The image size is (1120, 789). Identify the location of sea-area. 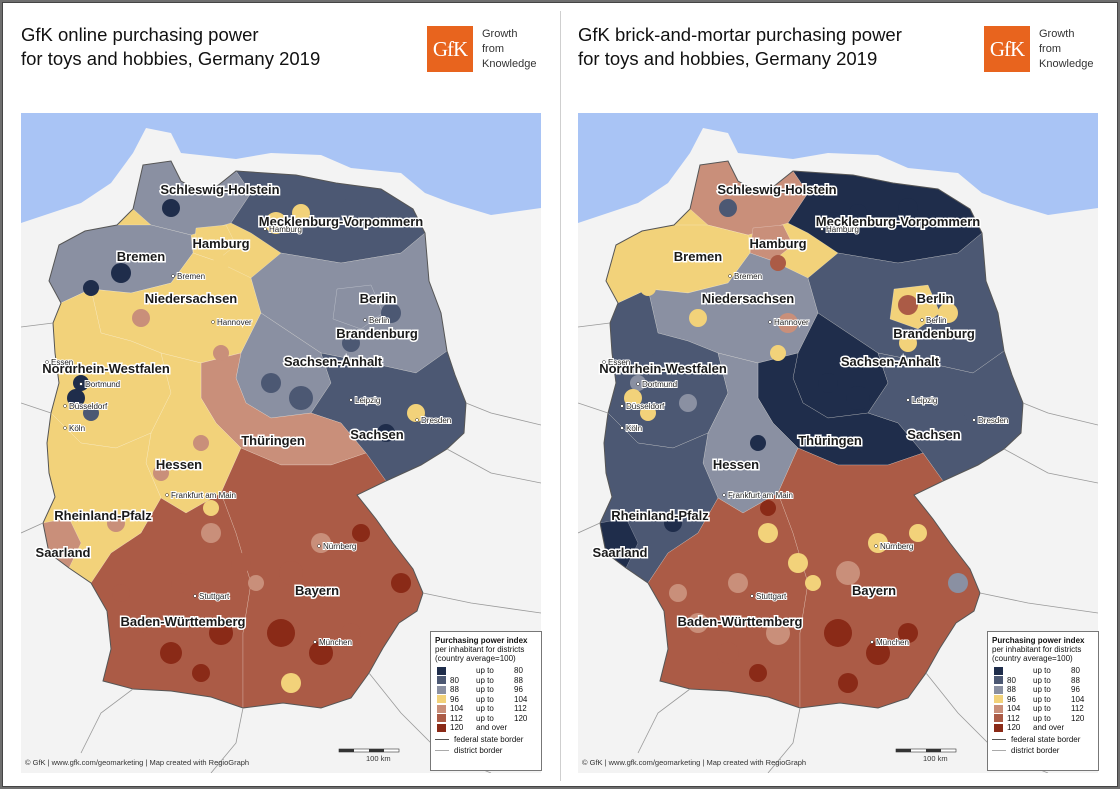
(838, 168).